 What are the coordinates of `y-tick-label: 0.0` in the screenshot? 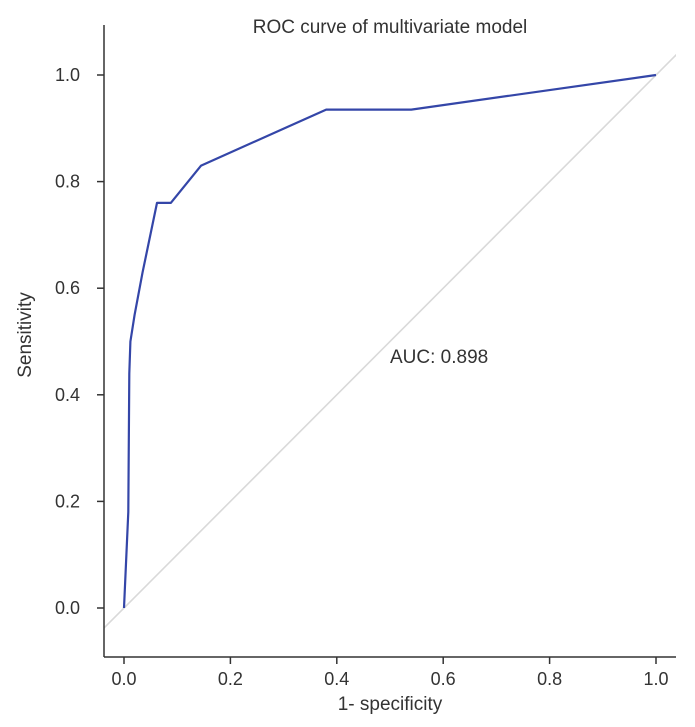 It's located at (67, 608).